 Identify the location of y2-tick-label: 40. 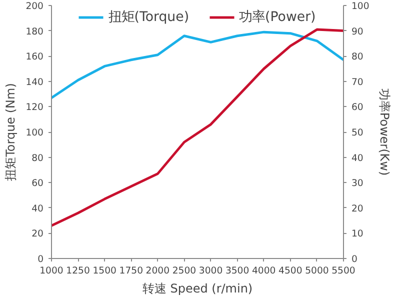
(358, 158).